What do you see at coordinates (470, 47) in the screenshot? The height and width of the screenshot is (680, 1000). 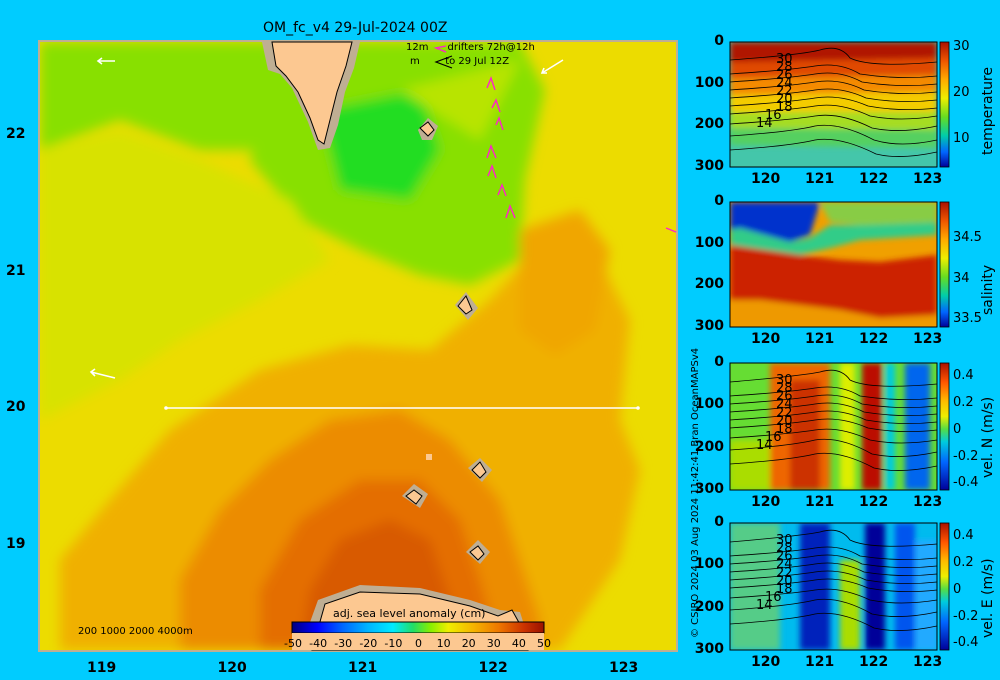 I see `drifters-legend-1: 12m drifters 72h@12h` at bounding box center [470, 47].